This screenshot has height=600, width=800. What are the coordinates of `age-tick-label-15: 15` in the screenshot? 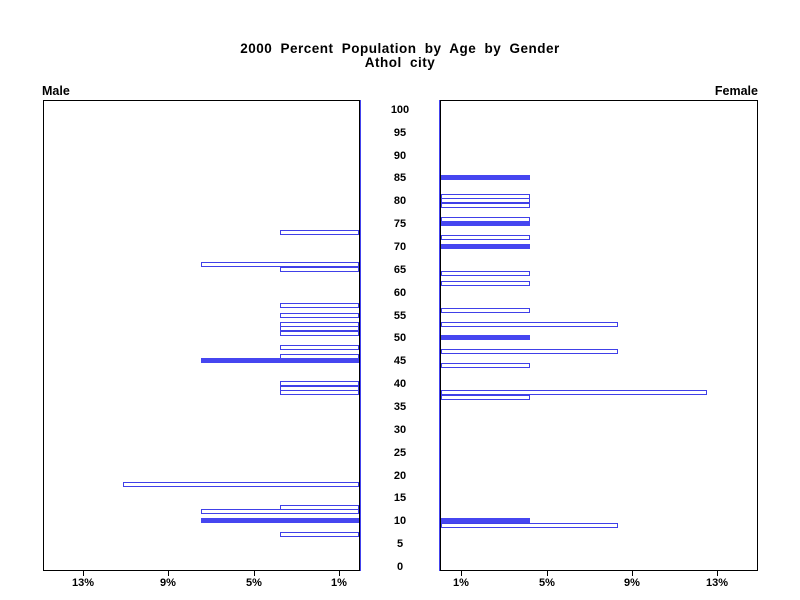 It's located at (400, 498).